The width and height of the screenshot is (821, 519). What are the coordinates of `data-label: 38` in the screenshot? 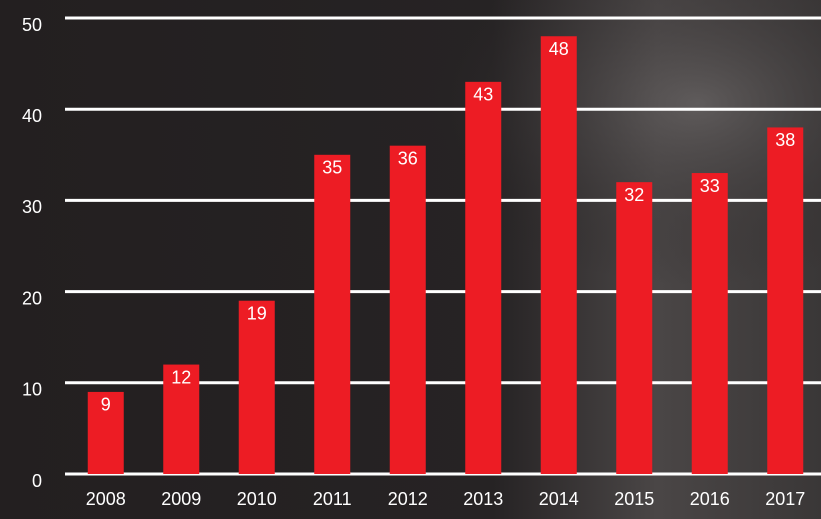 It's located at (785, 140).